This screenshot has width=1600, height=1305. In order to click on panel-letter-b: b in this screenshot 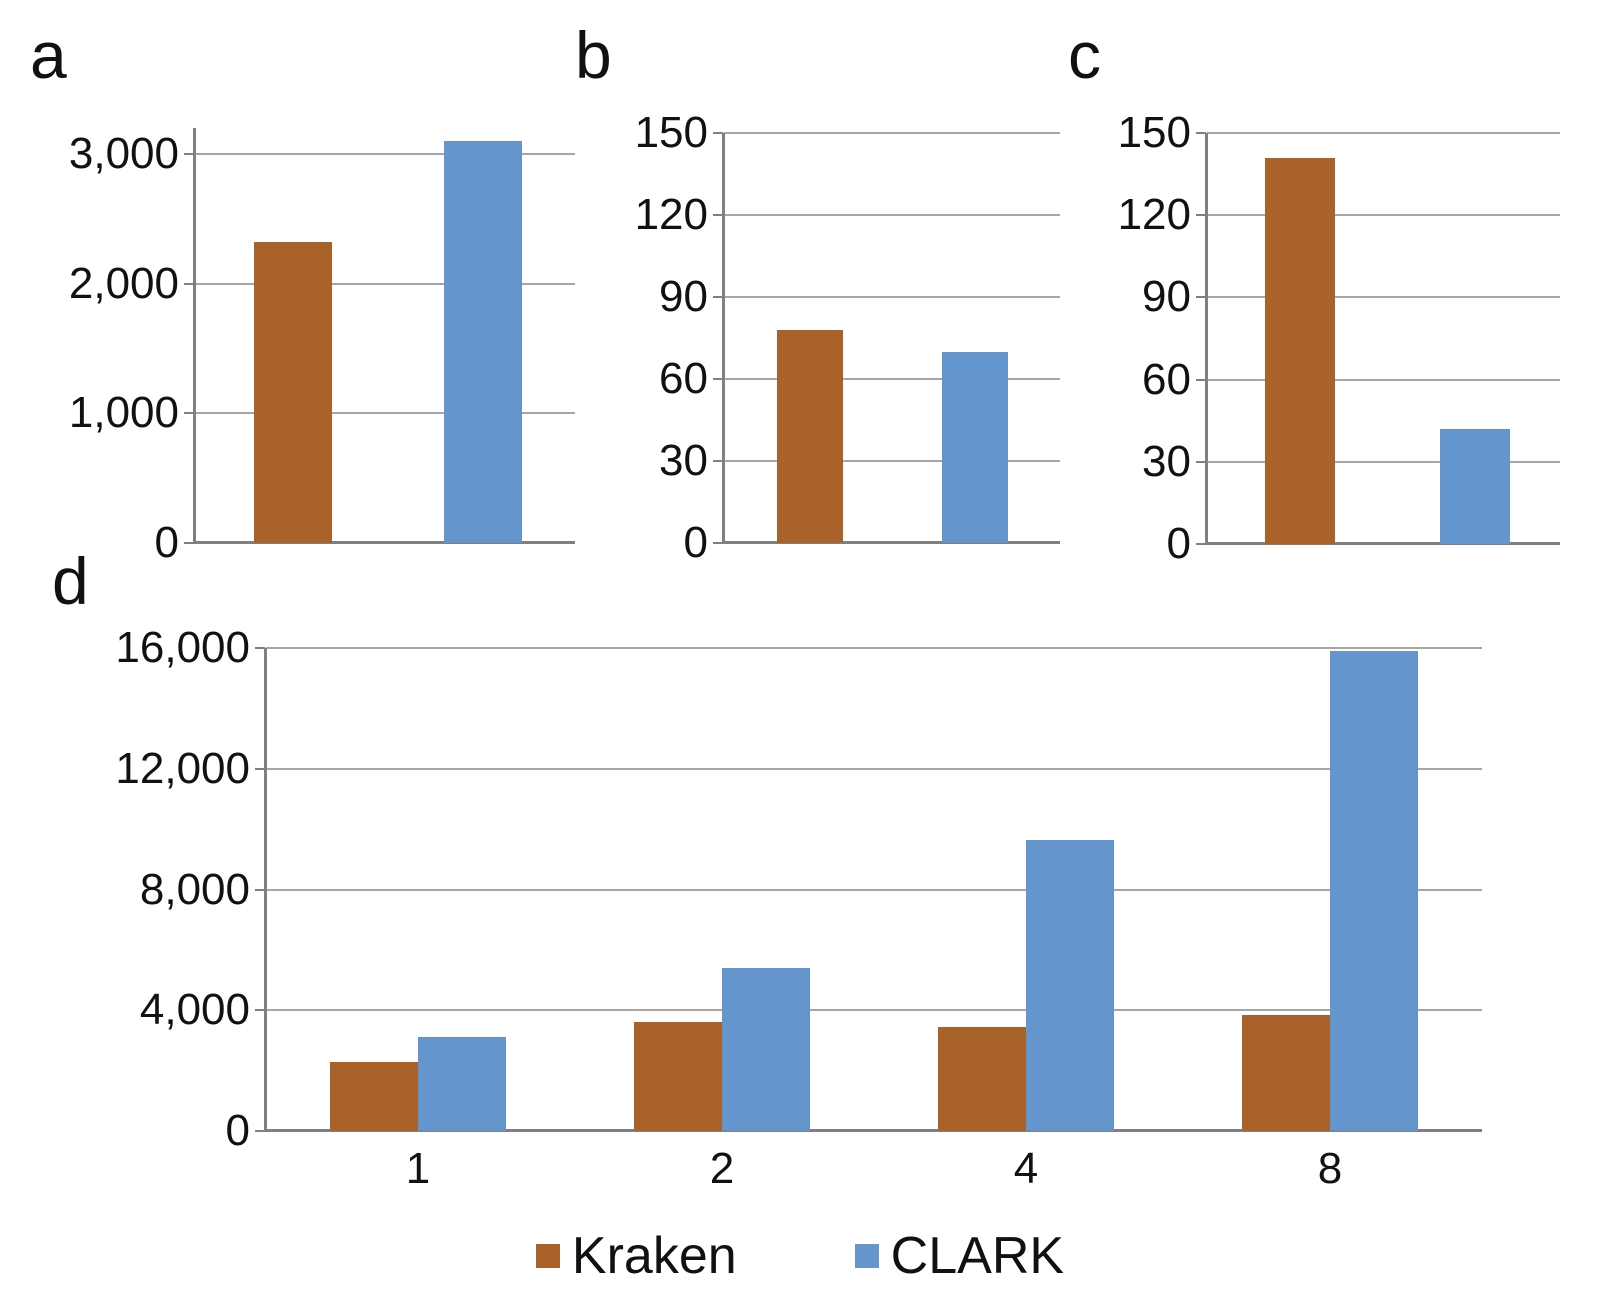, I will do `click(593, 55)`.